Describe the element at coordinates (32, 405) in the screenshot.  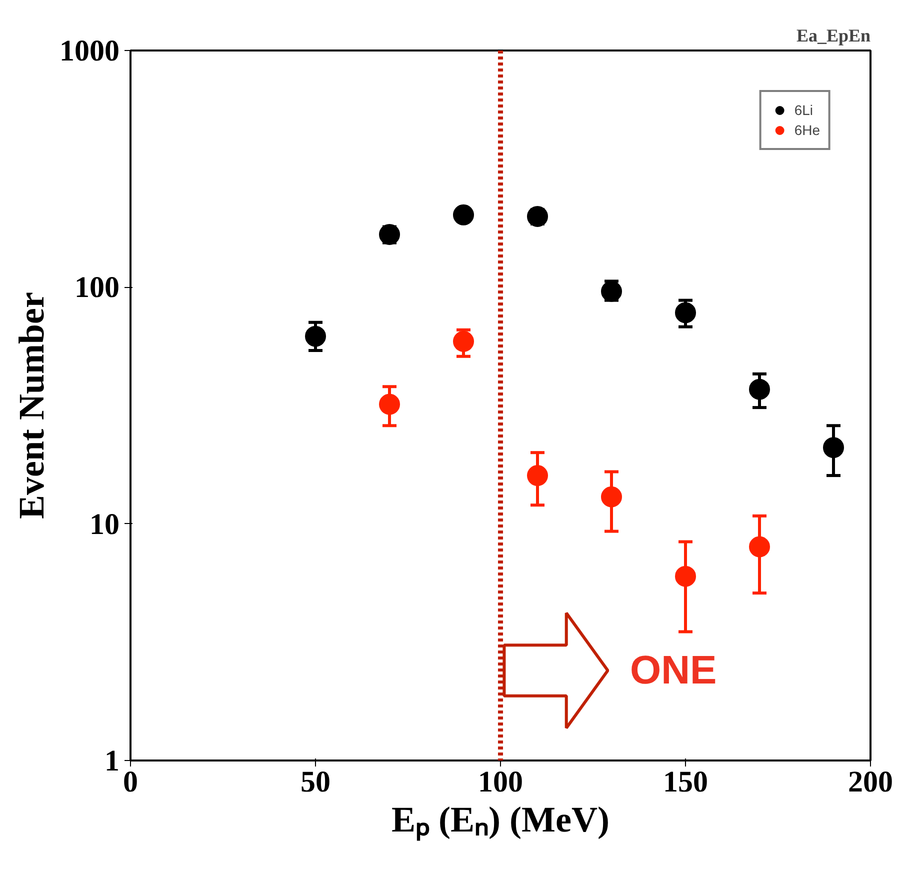
I see `y-axis-title: Event Number` at that location.